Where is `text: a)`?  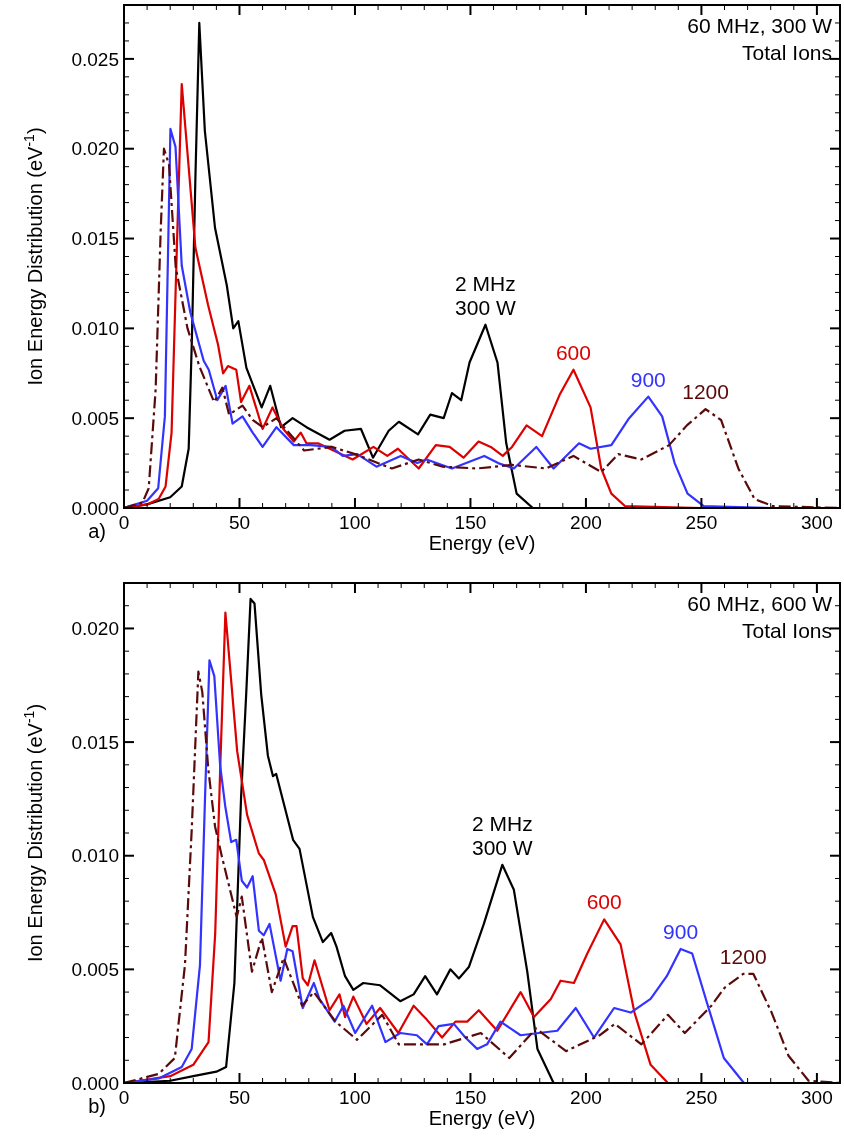
text: a) is located at coordinates (97, 531).